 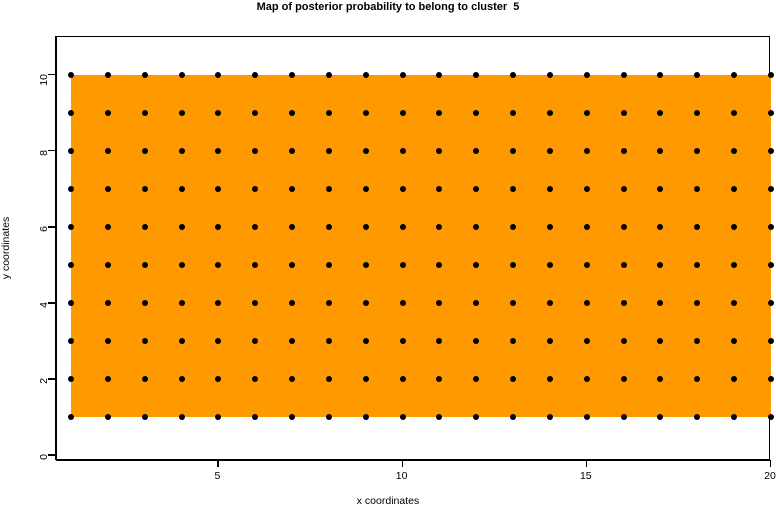 What do you see at coordinates (56, 248) in the screenshot?
I see `y-axis-line` at bounding box center [56, 248].